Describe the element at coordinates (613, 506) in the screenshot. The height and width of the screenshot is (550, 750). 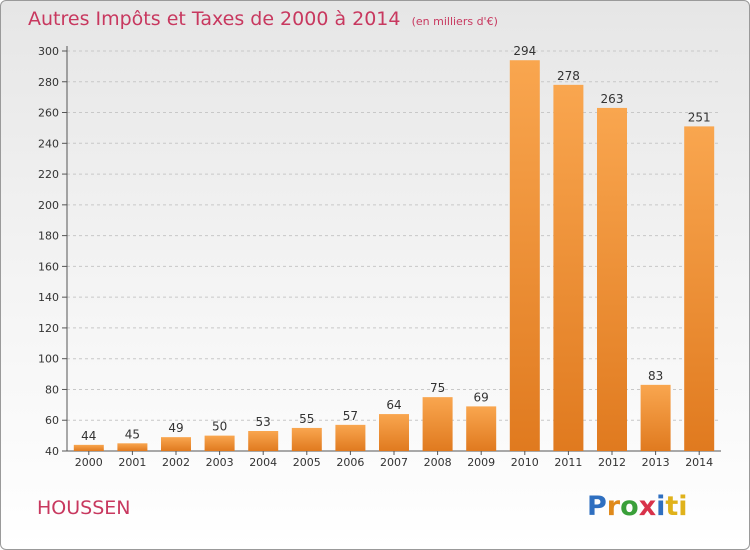
I see `logo-letter: r` at that location.